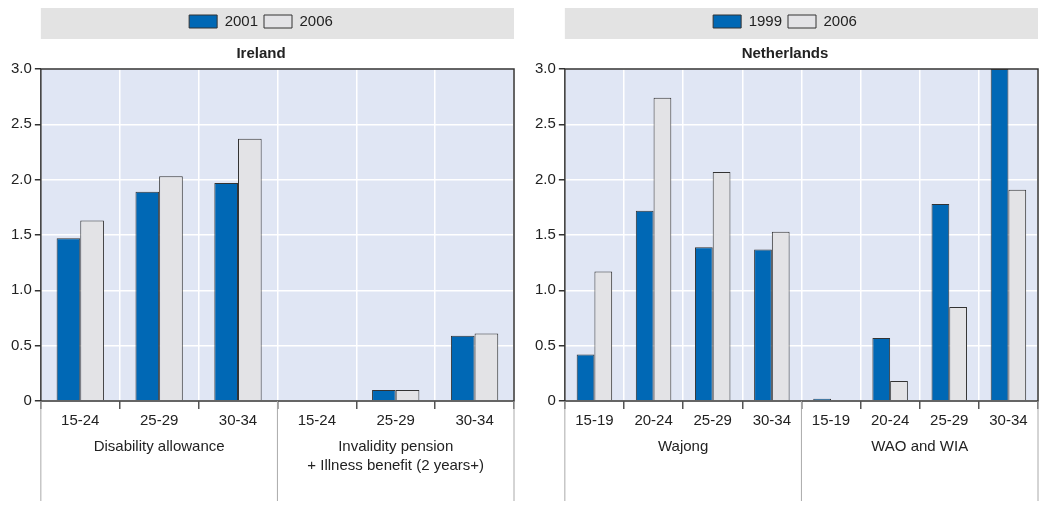 The image size is (1050, 509). Describe the element at coordinates (261, 53) in the screenshot. I see `chart-title: Ireland` at that location.